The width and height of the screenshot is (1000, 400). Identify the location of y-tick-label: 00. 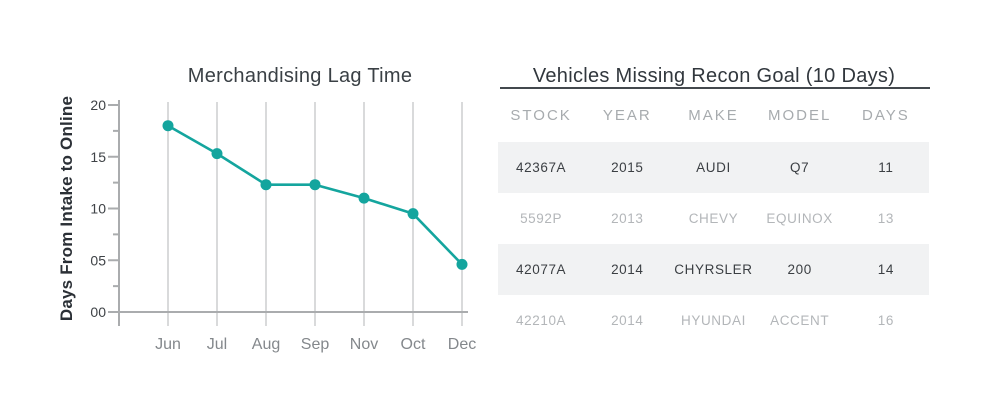
(98, 312).